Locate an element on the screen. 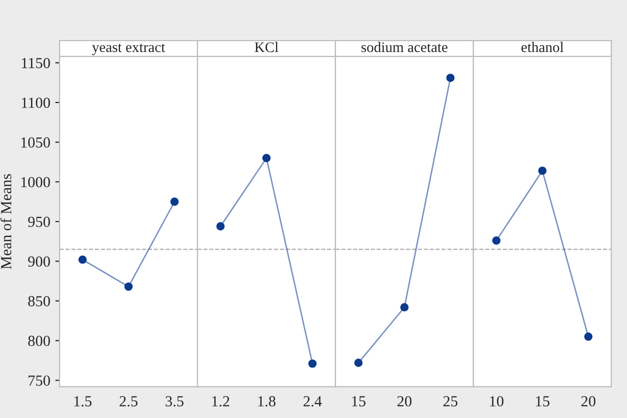  y-tick-label: 1150 is located at coordinates (36, 63).